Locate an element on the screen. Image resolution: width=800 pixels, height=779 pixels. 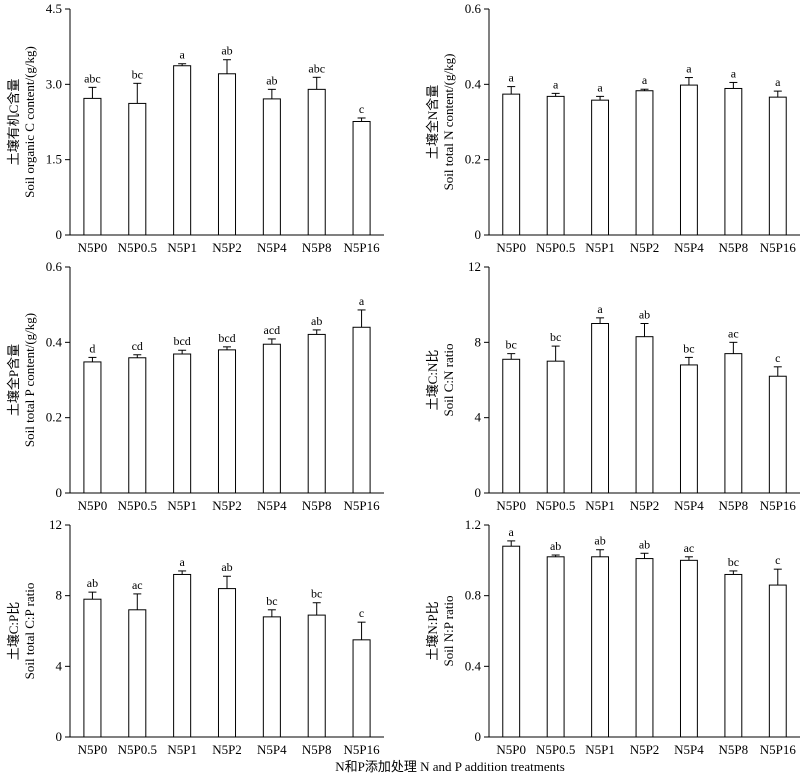
y-tick-label: 12 is located at coordinates (55, 524).